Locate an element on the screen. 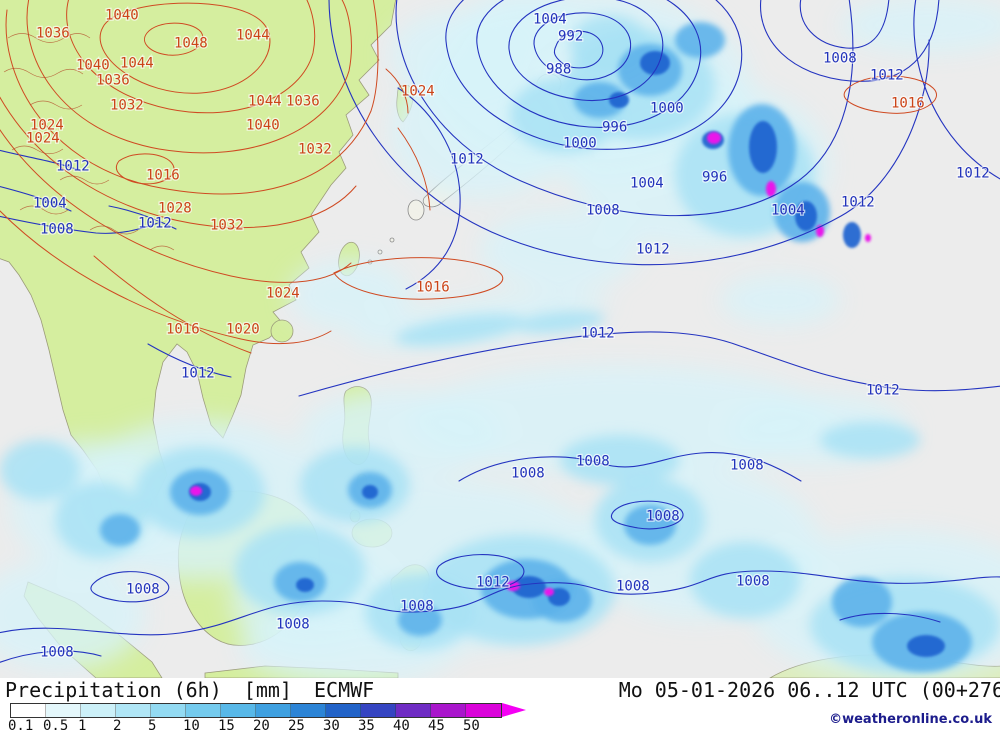 Image resolution: width=1000 pixels, height=733 pixels. scale-label: 15 is located at coordinates (226, 725).